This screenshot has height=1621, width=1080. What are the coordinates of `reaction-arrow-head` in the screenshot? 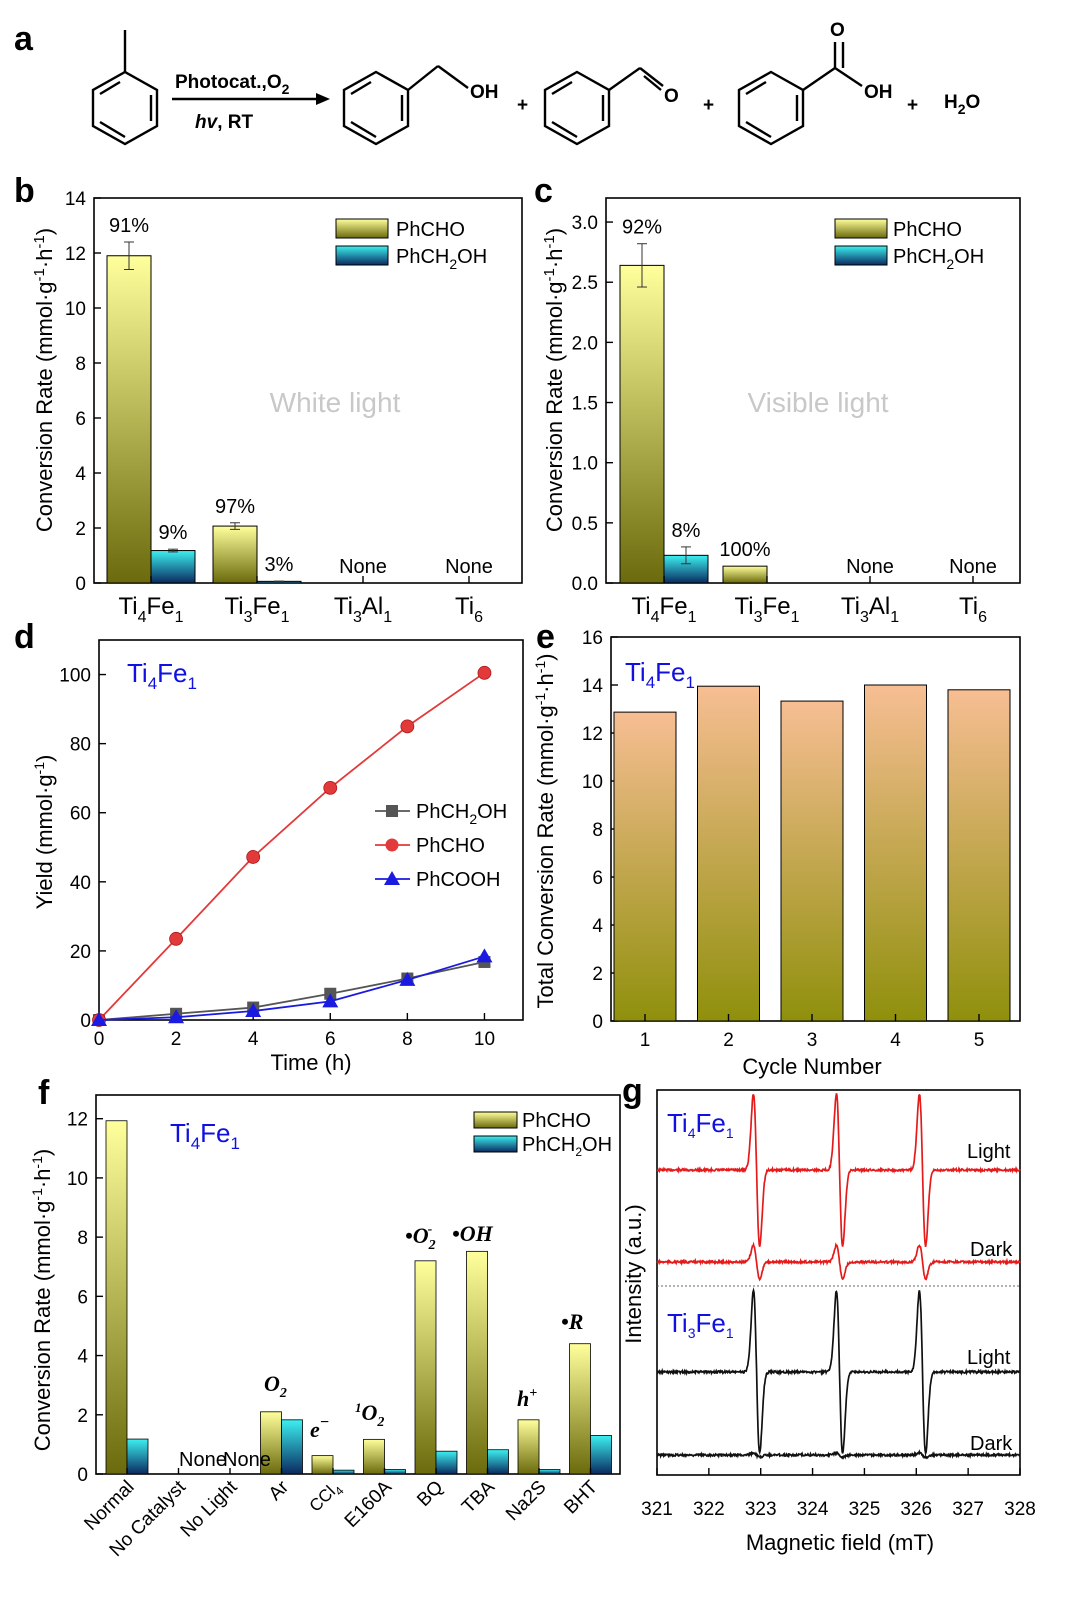 It's located at (323, 99).